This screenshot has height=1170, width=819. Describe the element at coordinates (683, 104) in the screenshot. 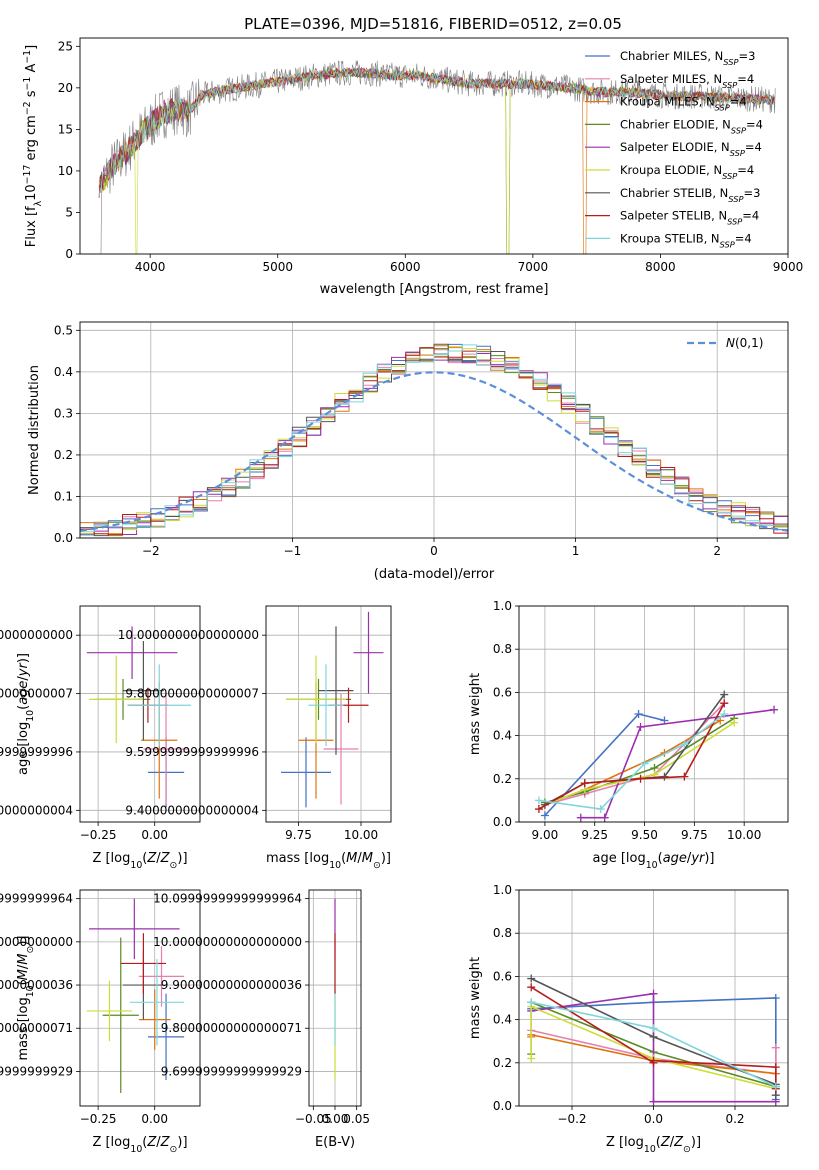

I see `legend-entry-label: Kroupa MILES, NSSP=4` at that location.